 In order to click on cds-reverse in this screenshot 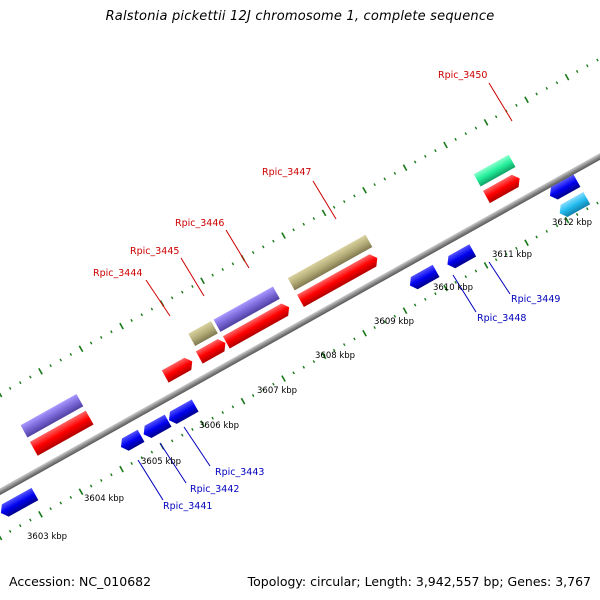, I will do `click(19, 503)`.